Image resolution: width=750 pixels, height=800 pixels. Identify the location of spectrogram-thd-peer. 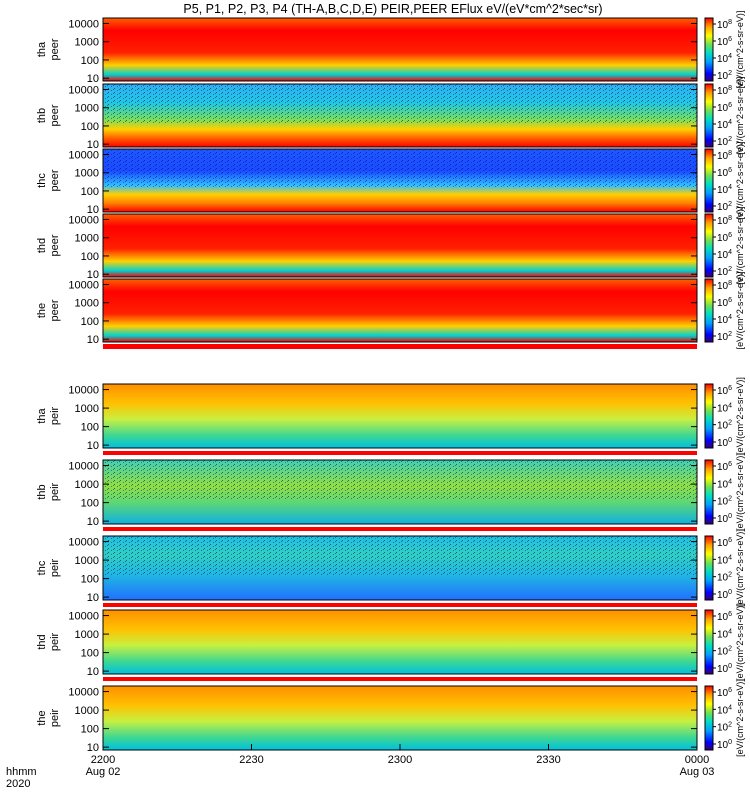
(400, 245).